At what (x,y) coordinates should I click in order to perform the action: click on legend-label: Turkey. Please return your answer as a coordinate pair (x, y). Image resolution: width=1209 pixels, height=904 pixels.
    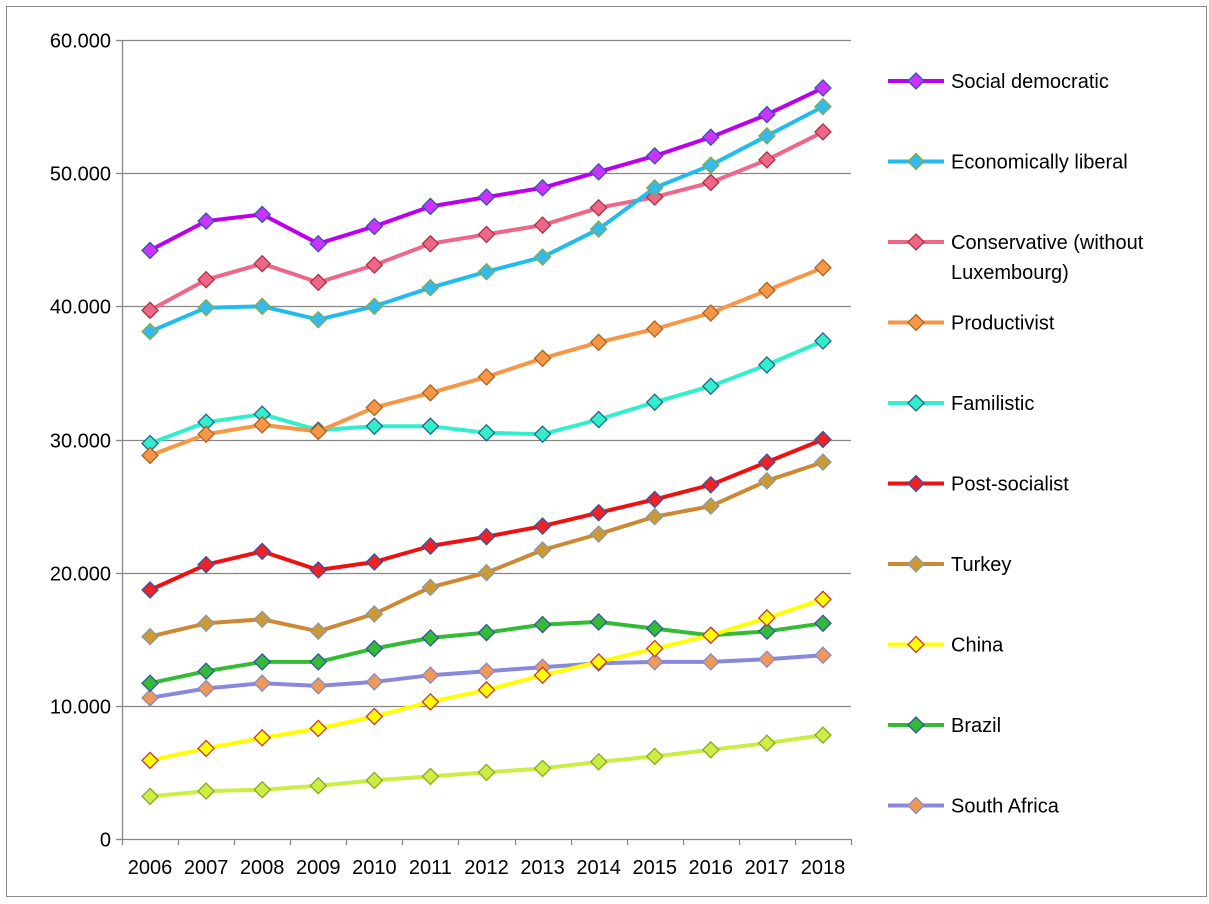
    Looking at the image, I should click on (981, 565).